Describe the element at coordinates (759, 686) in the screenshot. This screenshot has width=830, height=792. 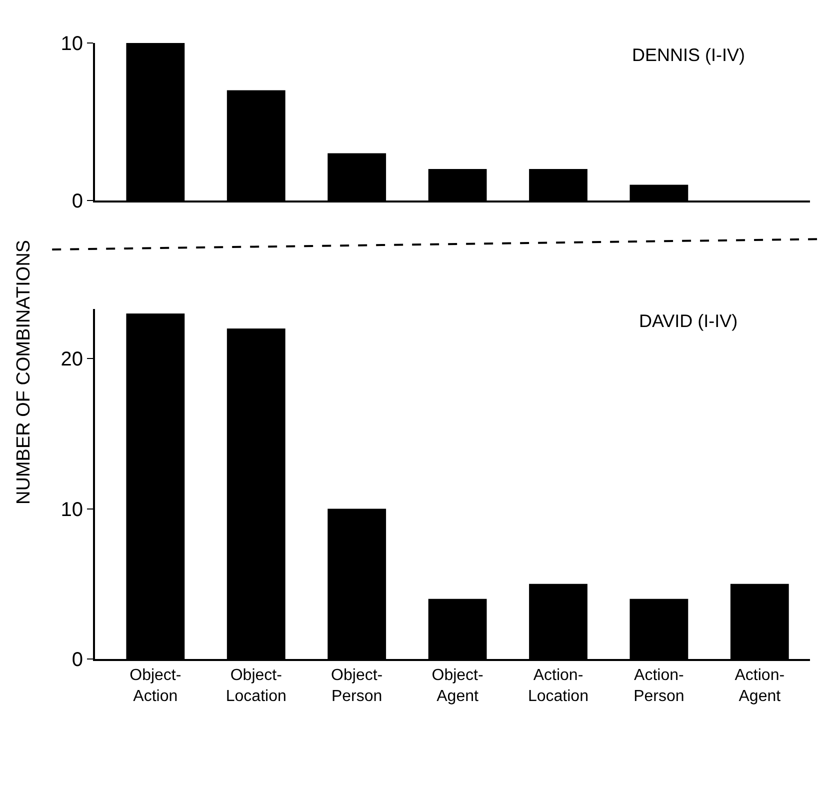
I see `x-tick-label: Action-Agent` at that location.